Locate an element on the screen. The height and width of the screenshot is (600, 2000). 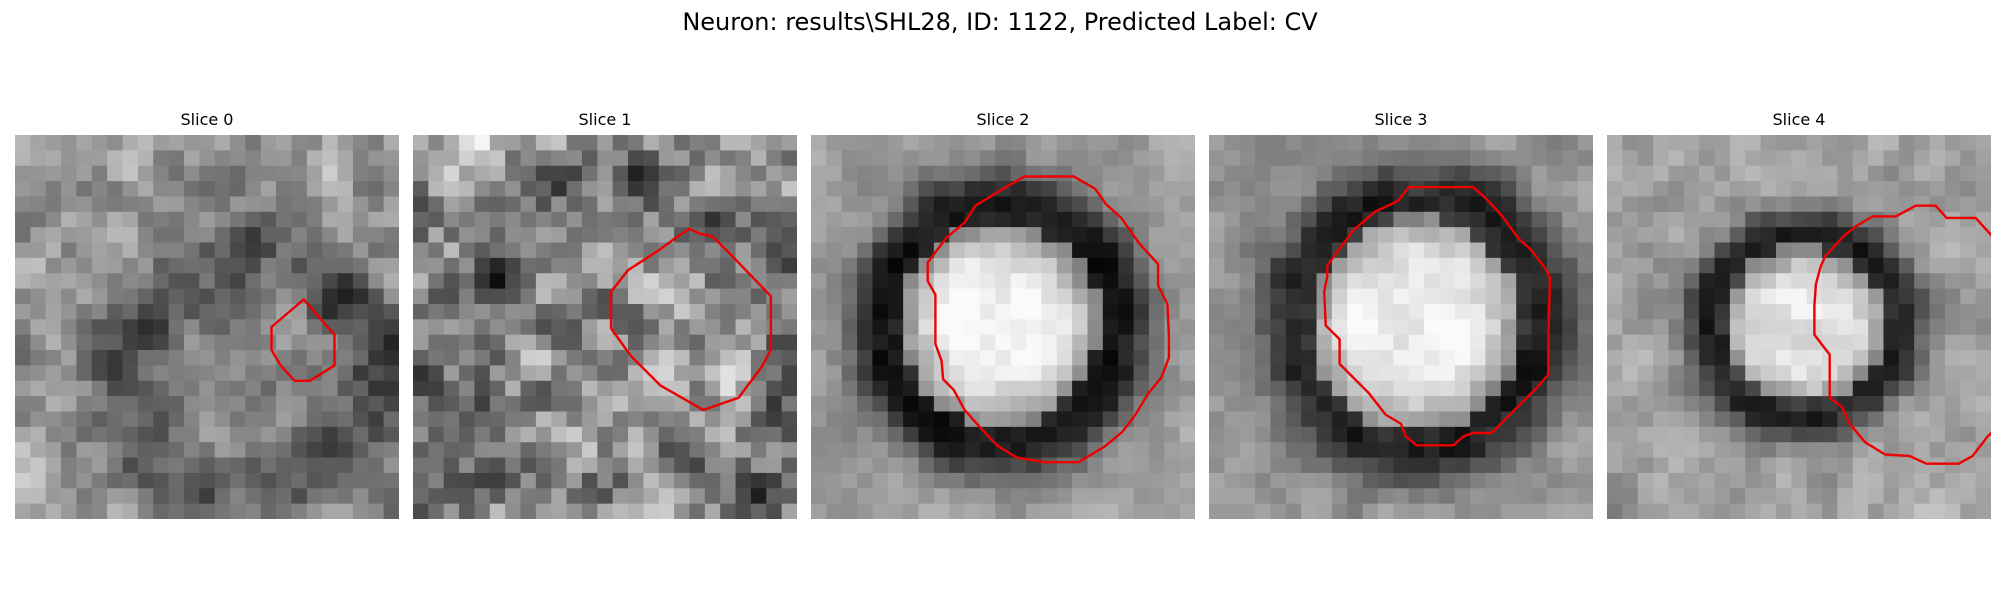
slice-3-pixels is located at coordinates (1401, 327).